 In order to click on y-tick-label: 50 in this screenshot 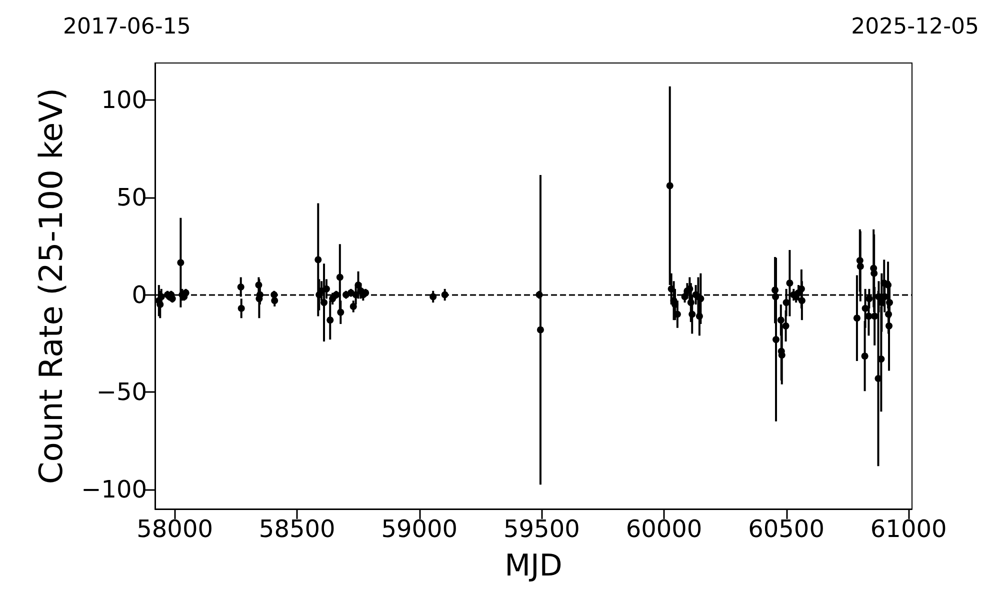, I will do `click(131, 197)`.